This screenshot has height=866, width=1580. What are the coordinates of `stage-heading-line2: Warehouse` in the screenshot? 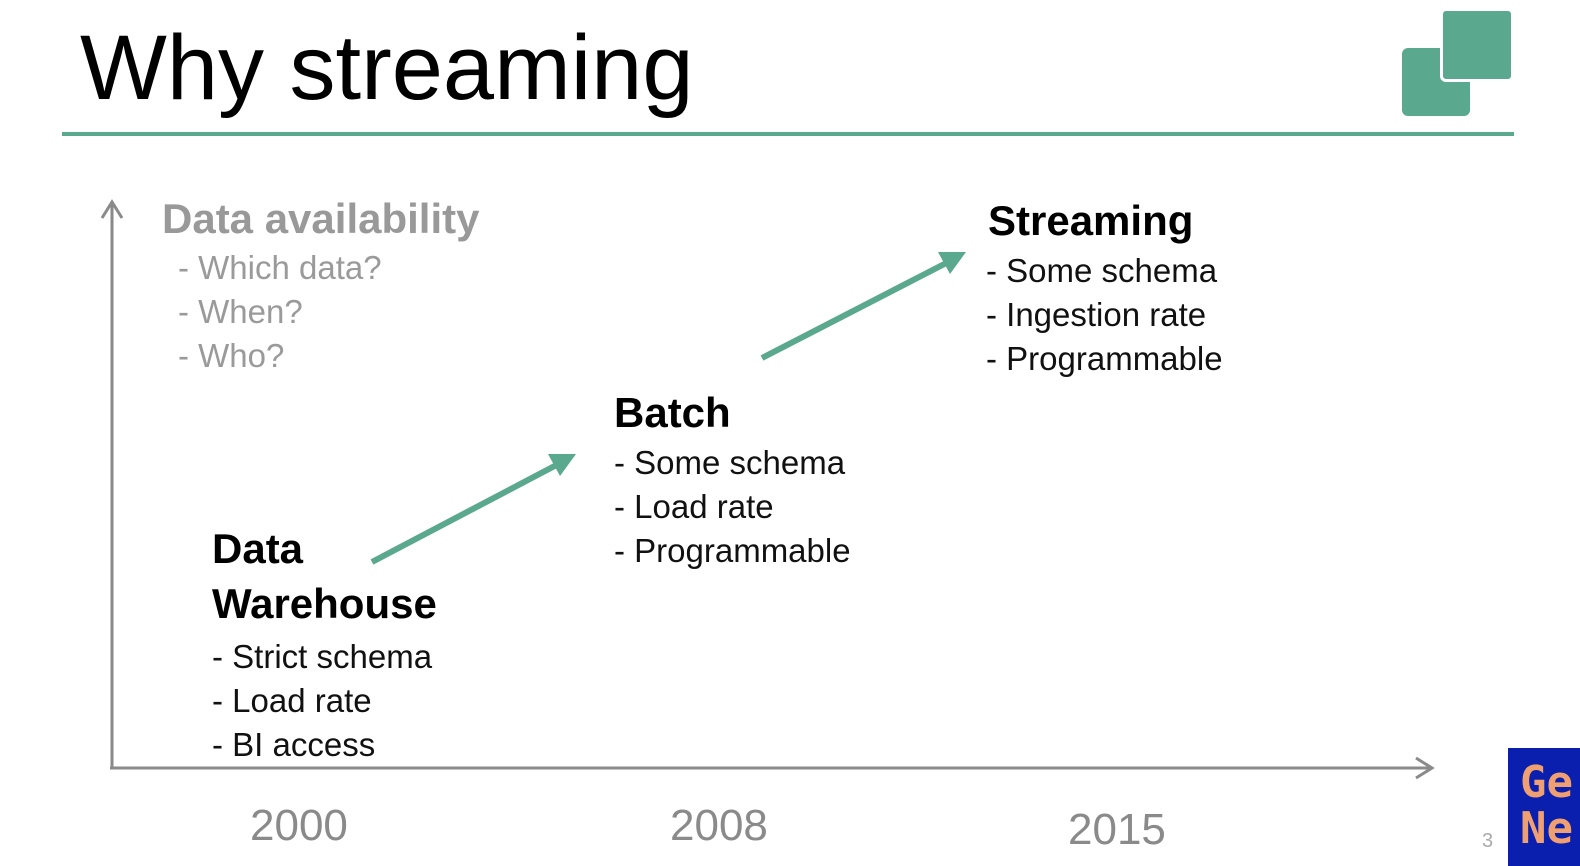 It's located at (324, 603).